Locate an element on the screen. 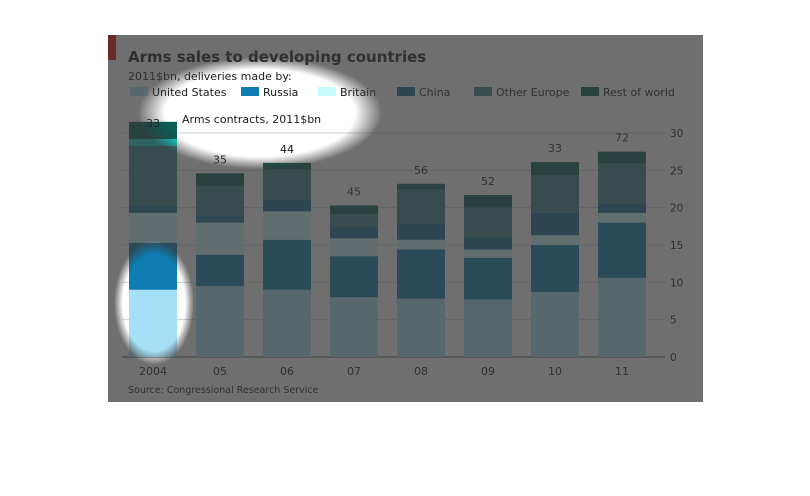  y-tick-label: 20 is located at coordinates (676, 209).